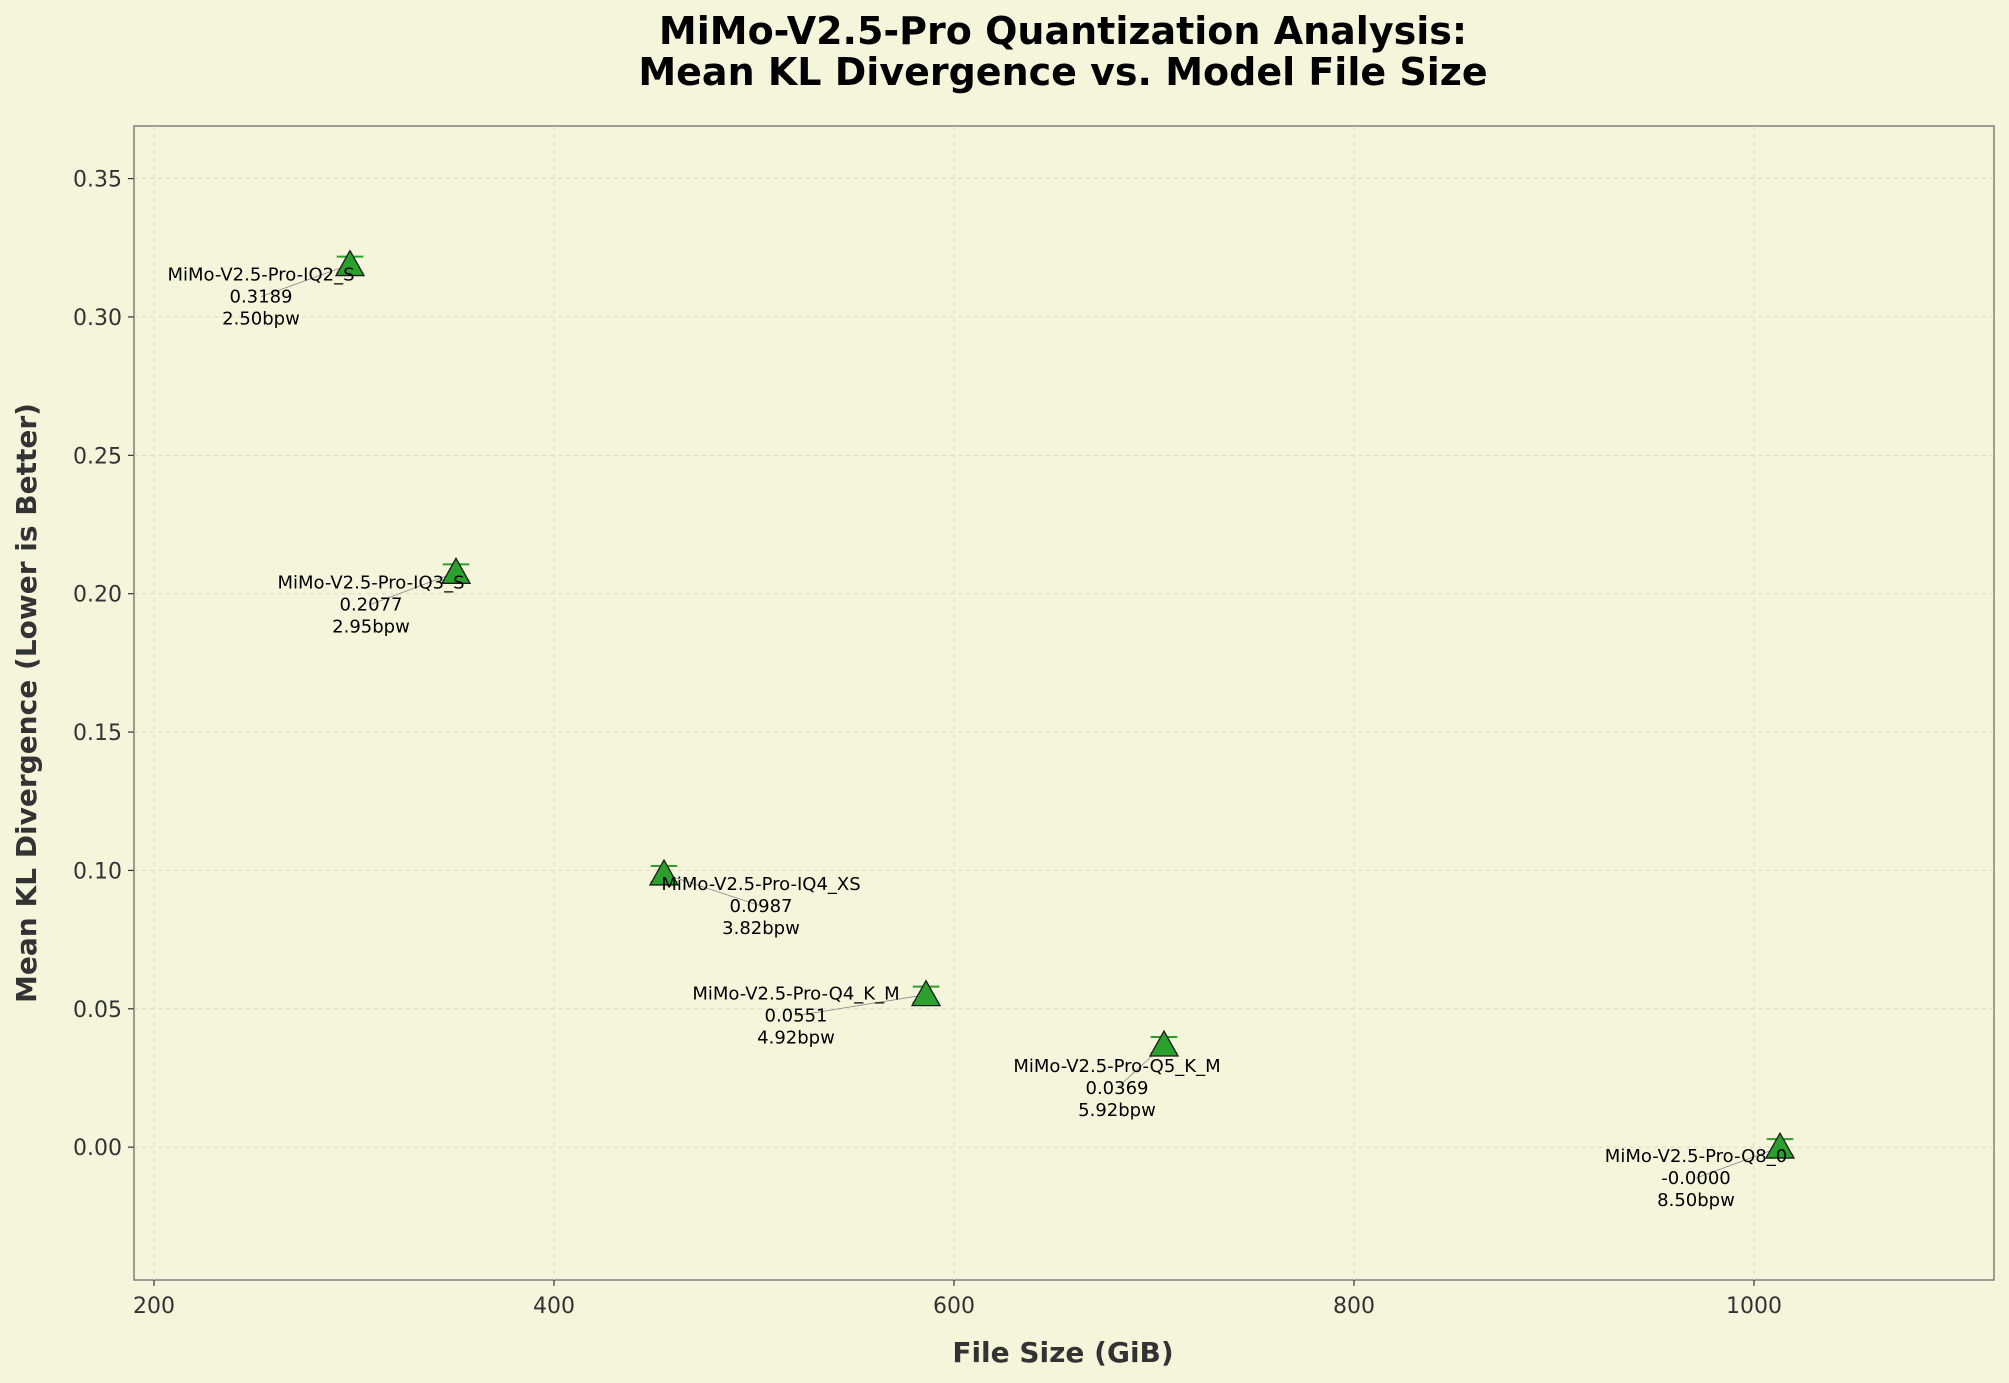  I want to click on point-label-value: -0.0000, so click(1695, 1178).